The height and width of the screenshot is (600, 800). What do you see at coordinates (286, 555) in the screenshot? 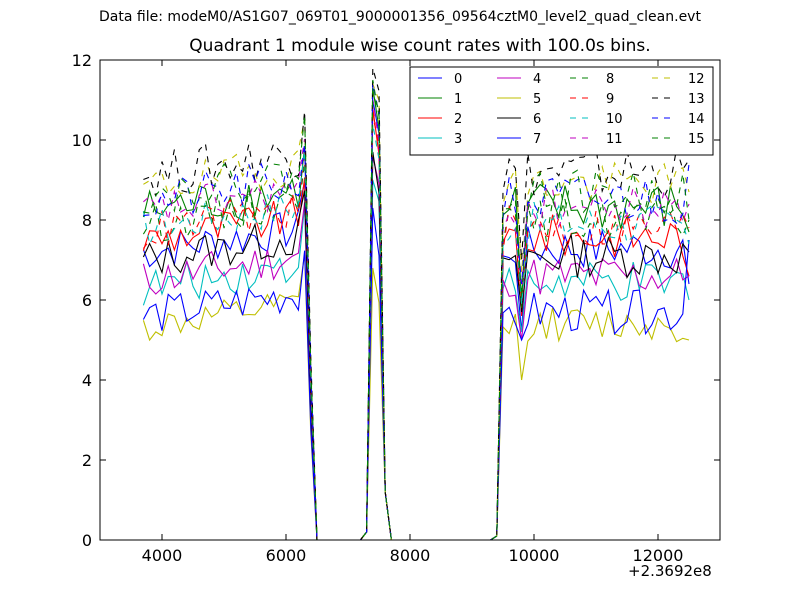
I see `x-tick-label: 6000` at bounding box center [286, 555].